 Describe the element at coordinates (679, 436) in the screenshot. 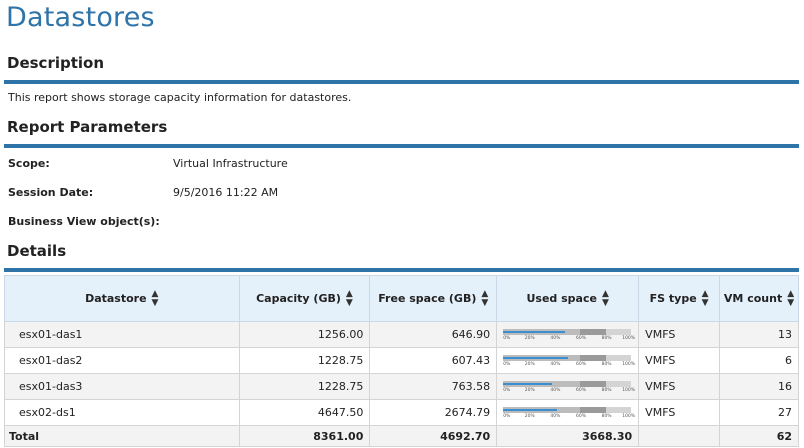

I see `total-fs-type` at that location.